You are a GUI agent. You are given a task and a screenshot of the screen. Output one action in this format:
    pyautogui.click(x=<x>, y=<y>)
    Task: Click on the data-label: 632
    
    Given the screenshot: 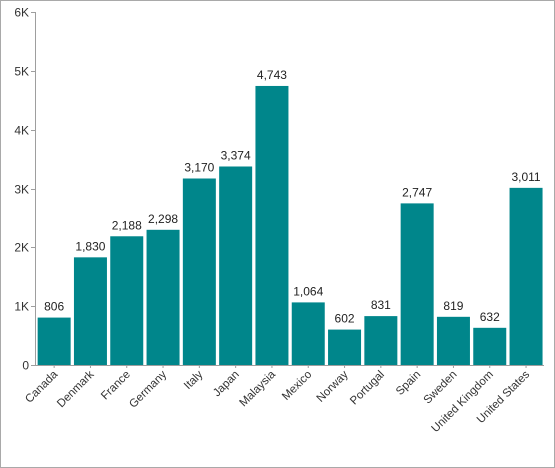 What is the action you would take?
    pyautogui.click(x=490, y=317)
    